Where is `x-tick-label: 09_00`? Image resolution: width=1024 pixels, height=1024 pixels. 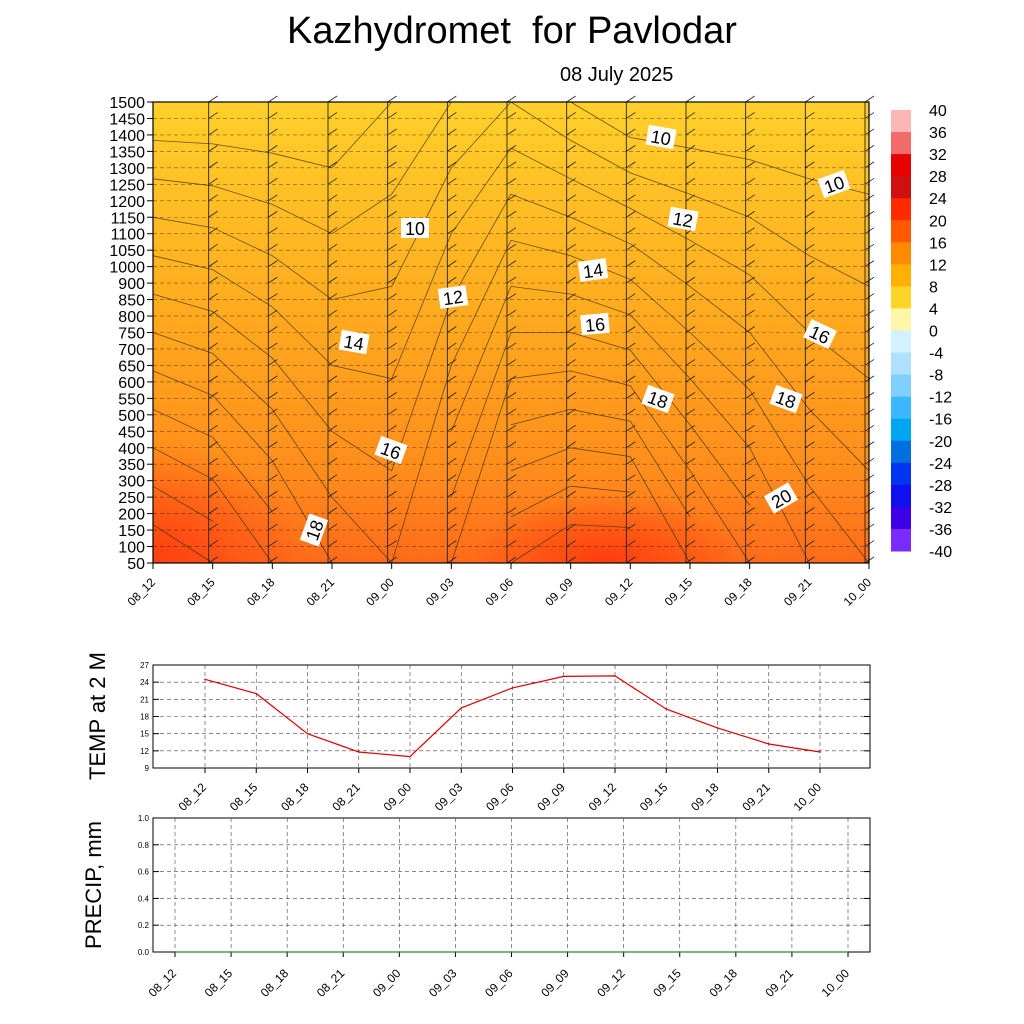 x-tick-label: 09_00 is located at coordinates (380, 592).